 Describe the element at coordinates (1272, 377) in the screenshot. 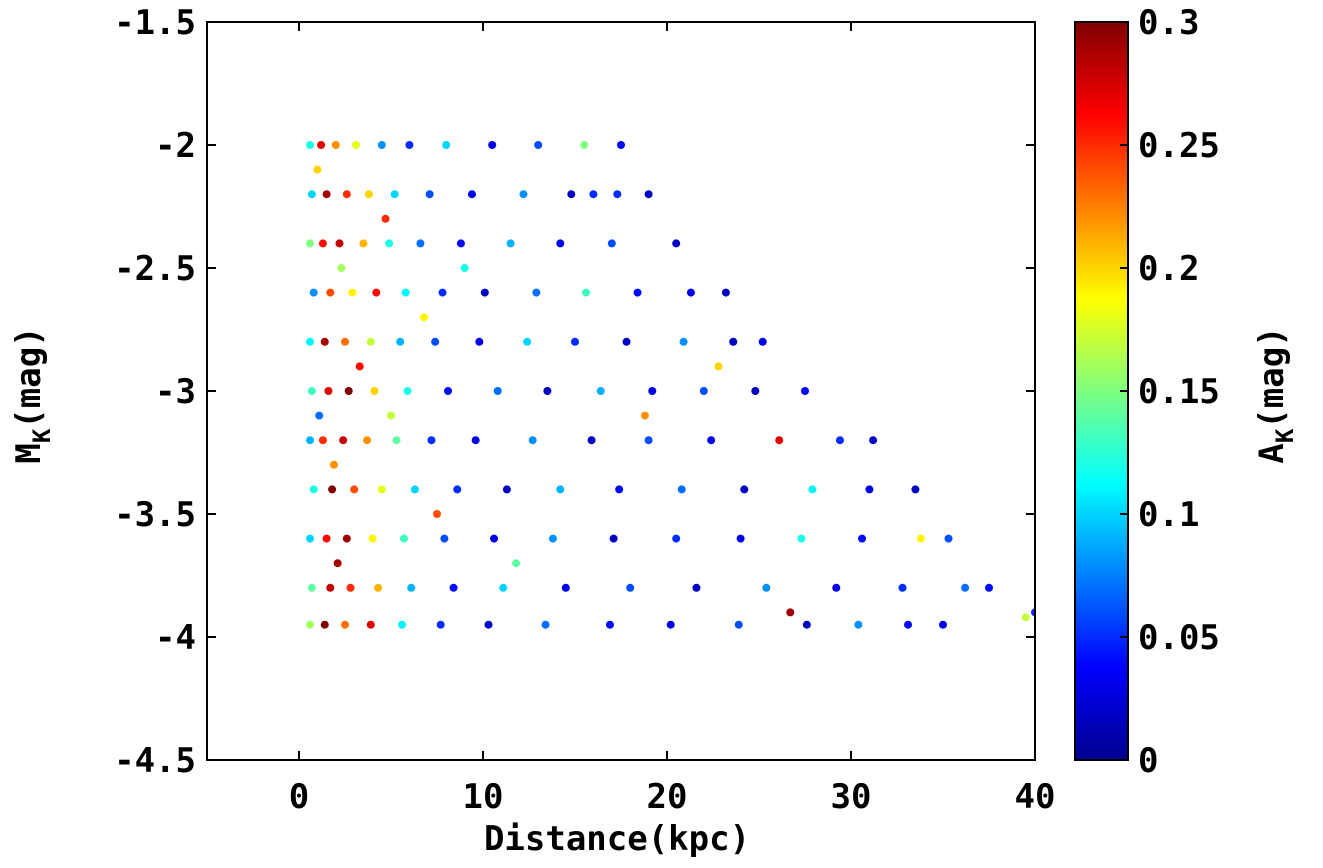

I see `cb-label-unit: (mag)` at that location.